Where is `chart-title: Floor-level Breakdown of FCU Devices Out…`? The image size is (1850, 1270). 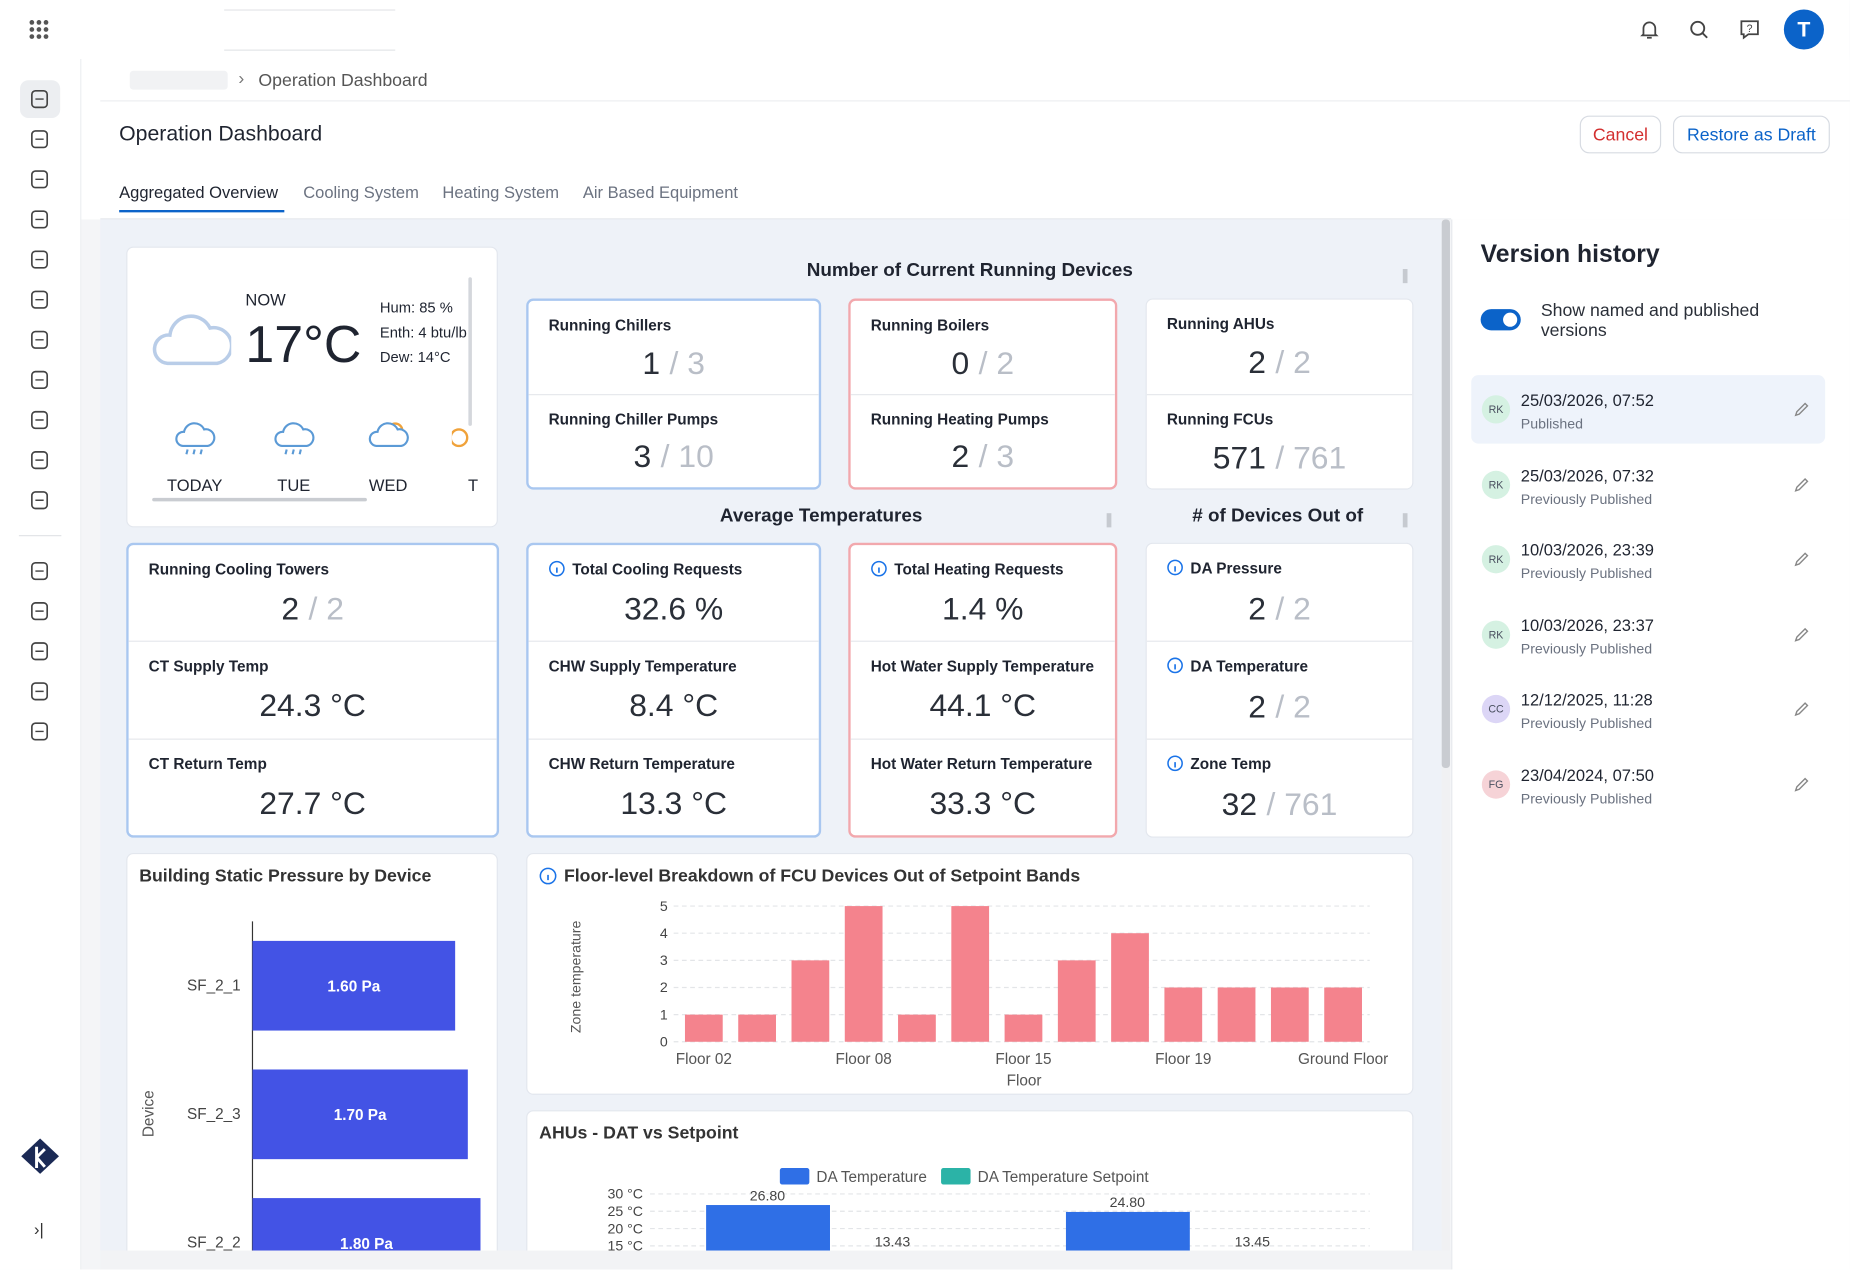 chart-title: Floor-level Breakdown of FCU Devices Out… is located at coordinates (822, 876).